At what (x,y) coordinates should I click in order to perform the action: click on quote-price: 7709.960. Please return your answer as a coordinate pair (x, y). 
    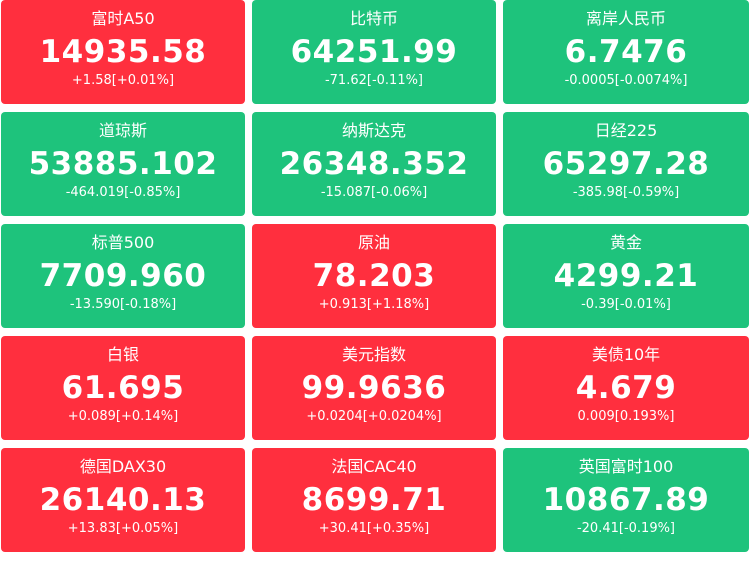
    Looking at the image, I should click on (123, 276).